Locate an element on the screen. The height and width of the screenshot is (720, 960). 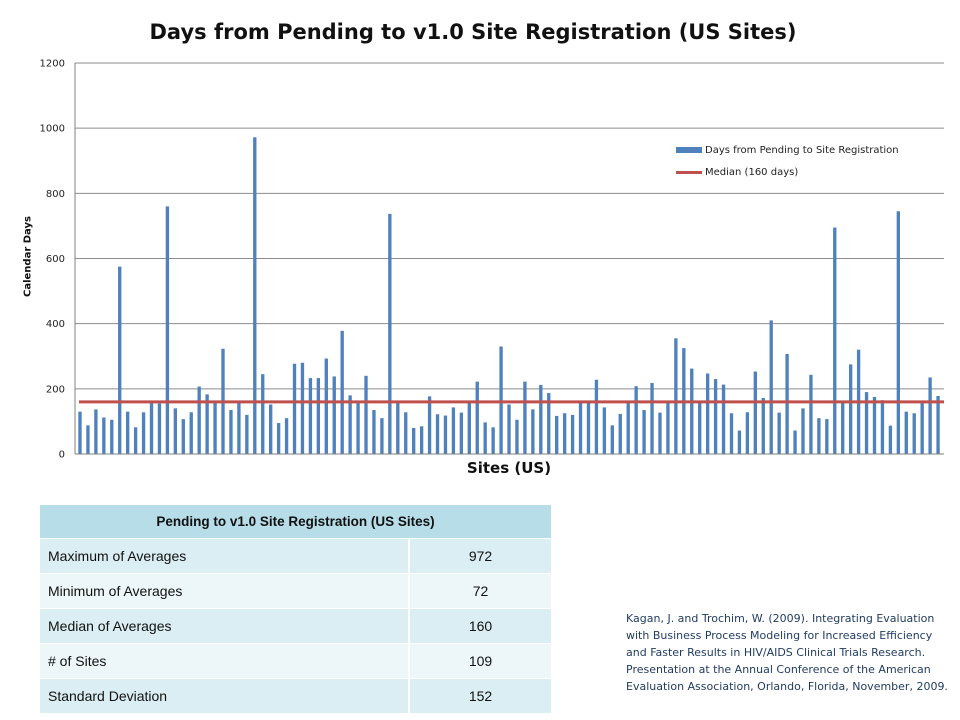
stat-value: 109 is located at coordinates (480, 661).